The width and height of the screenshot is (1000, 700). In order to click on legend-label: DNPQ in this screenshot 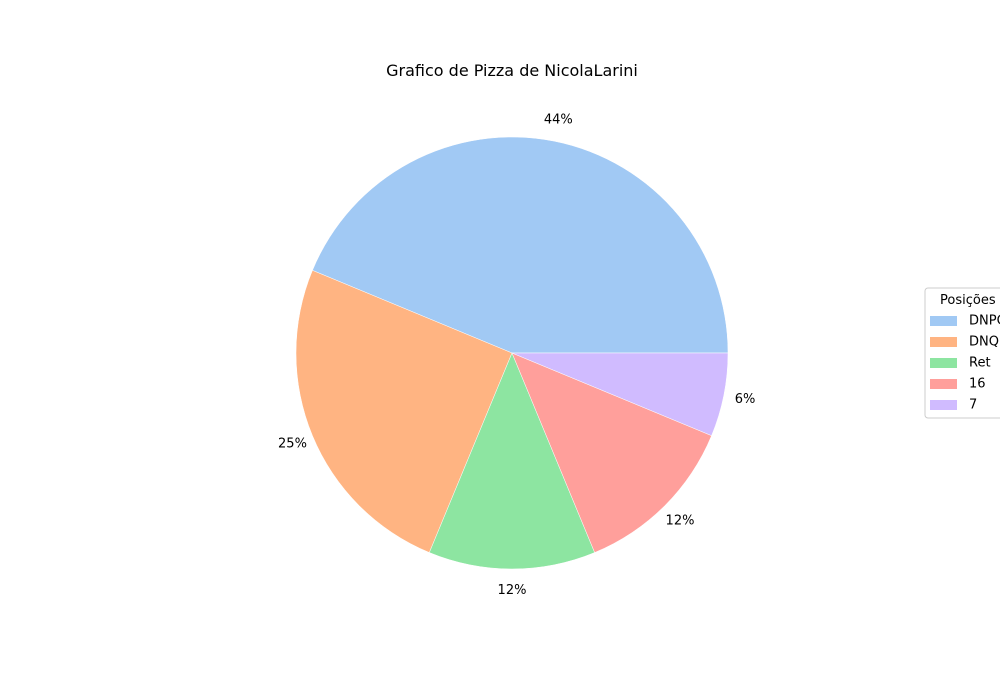, I will do `click(984, 321)`.